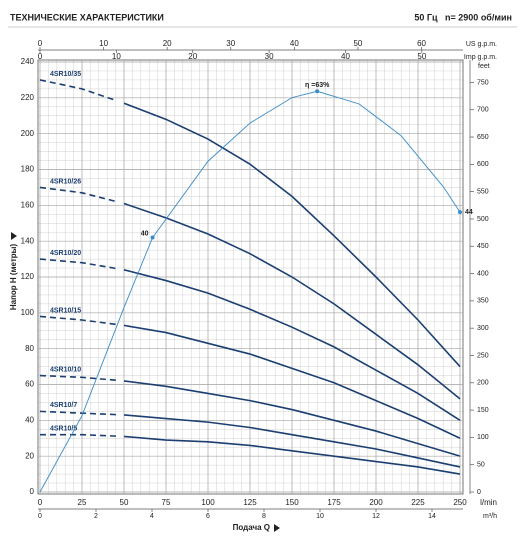 This screenshot has width=525, height=542. I want to click on tick-label: 150, so click(483, 410).